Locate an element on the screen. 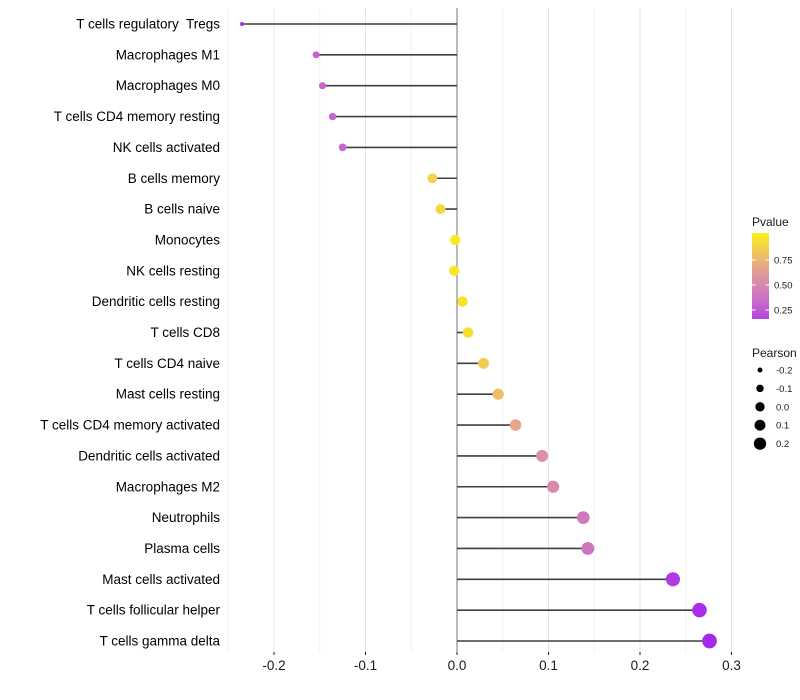 The height and width of the screenshot is (700, 800). pvalue-legend-tick-label: 0.50 is located at coordinates (783, 285).